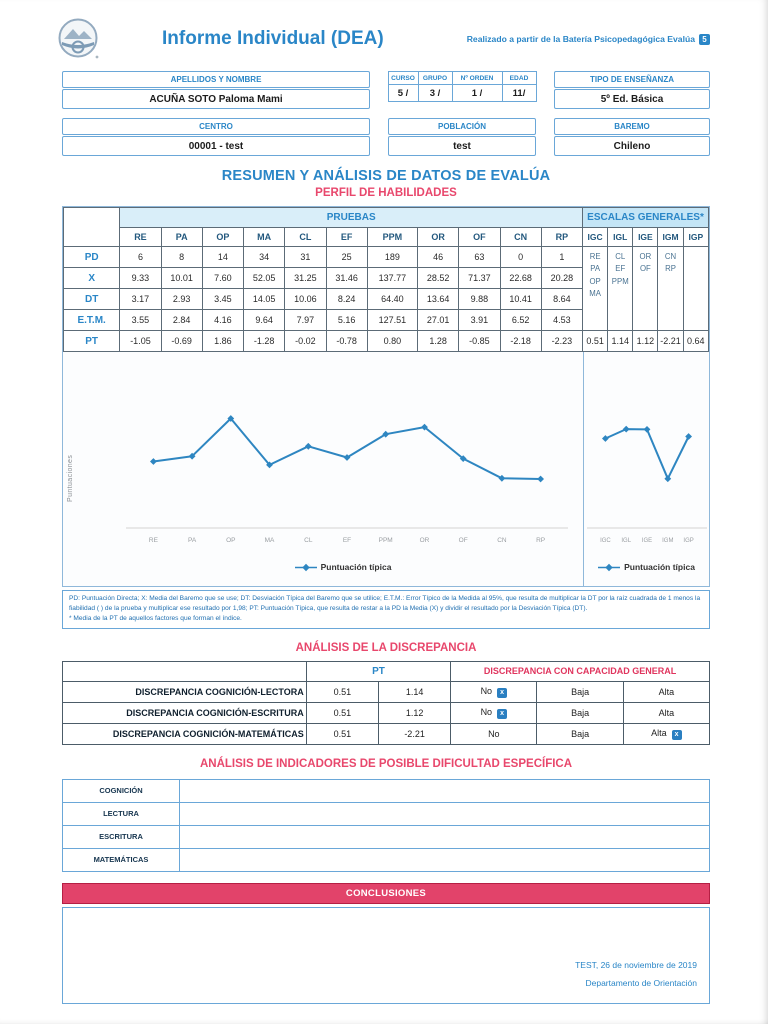 Image resolution: width=768 pixels, height=1024 pixels. Describe the element at coordinates (645, 237) in the screenshot. I see `col-IGE: IGE` at that location.